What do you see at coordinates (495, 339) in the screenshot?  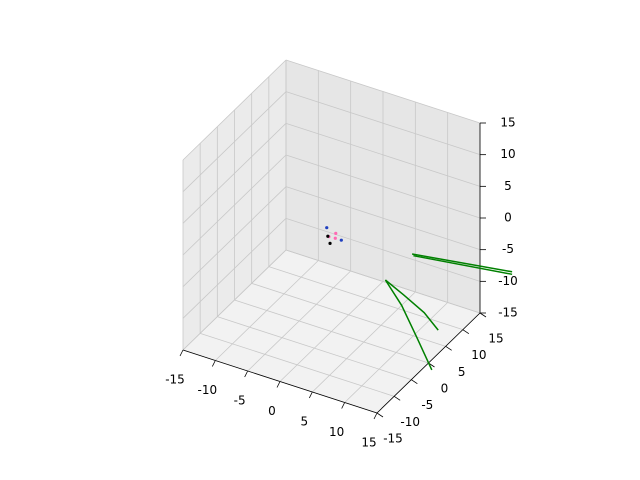 I see `y-tick-label: 15` at bounding box center [495, 339].